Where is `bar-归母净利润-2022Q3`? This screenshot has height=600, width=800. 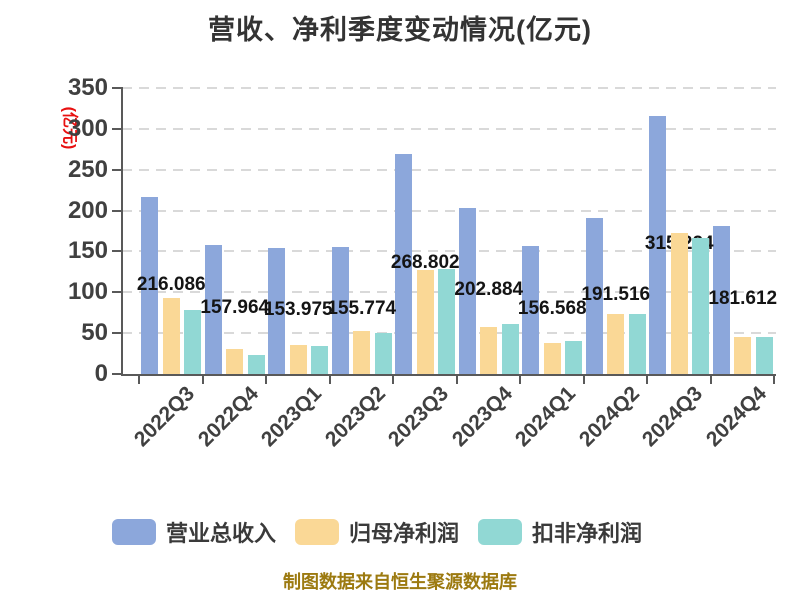
bar-归母净利润-2022Q3 is located at coordinates (171, 336).